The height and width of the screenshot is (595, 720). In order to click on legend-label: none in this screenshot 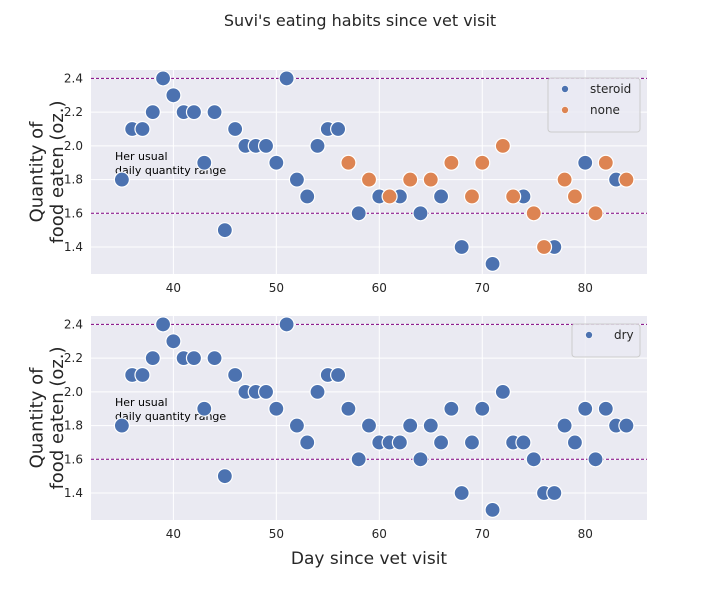, I will do `click(605, 110)`.